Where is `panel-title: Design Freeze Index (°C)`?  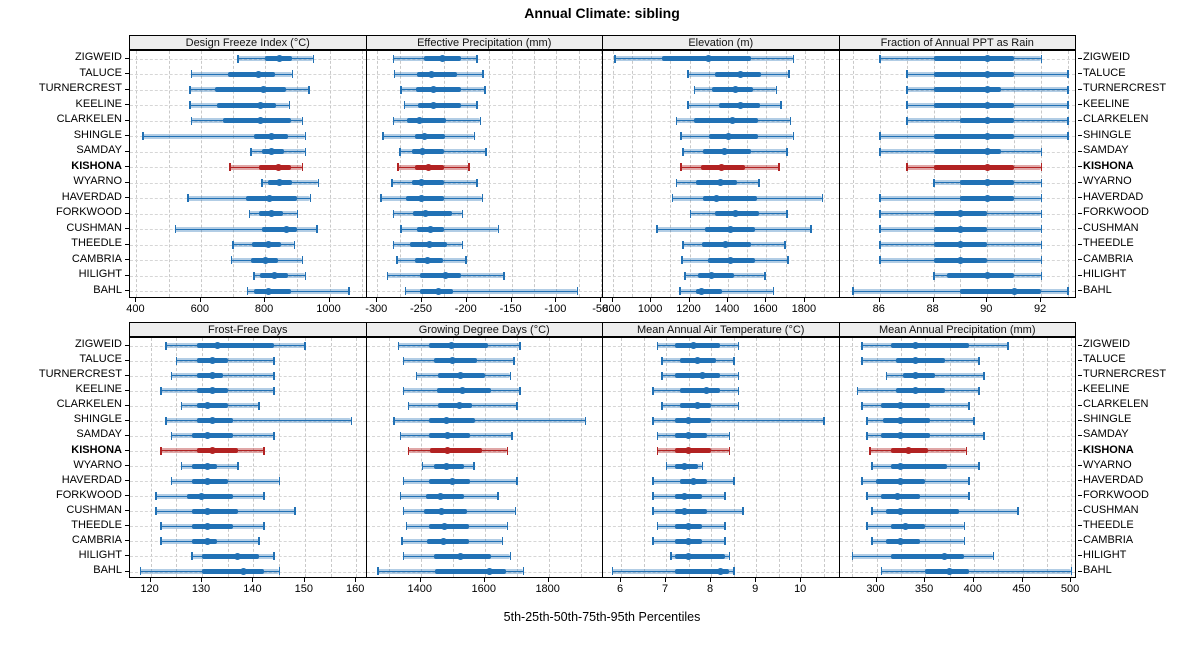 panel-title: Design Freeze Index (°C) is located at coordinates (247, 43).